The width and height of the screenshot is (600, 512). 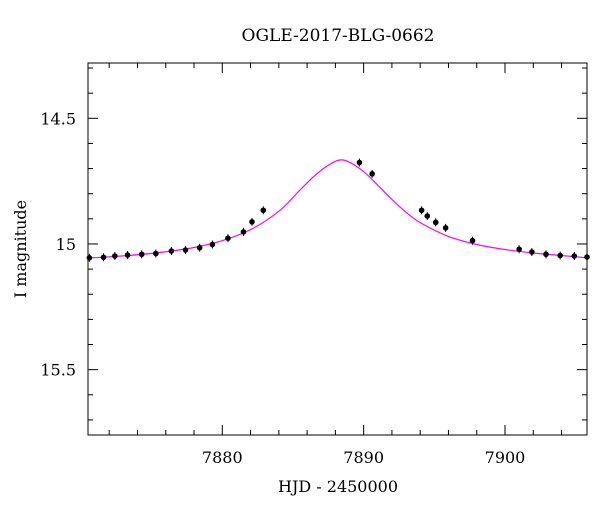 I want to click on x-axis-label: HJD - 2450000, so click(x=338, y=486).